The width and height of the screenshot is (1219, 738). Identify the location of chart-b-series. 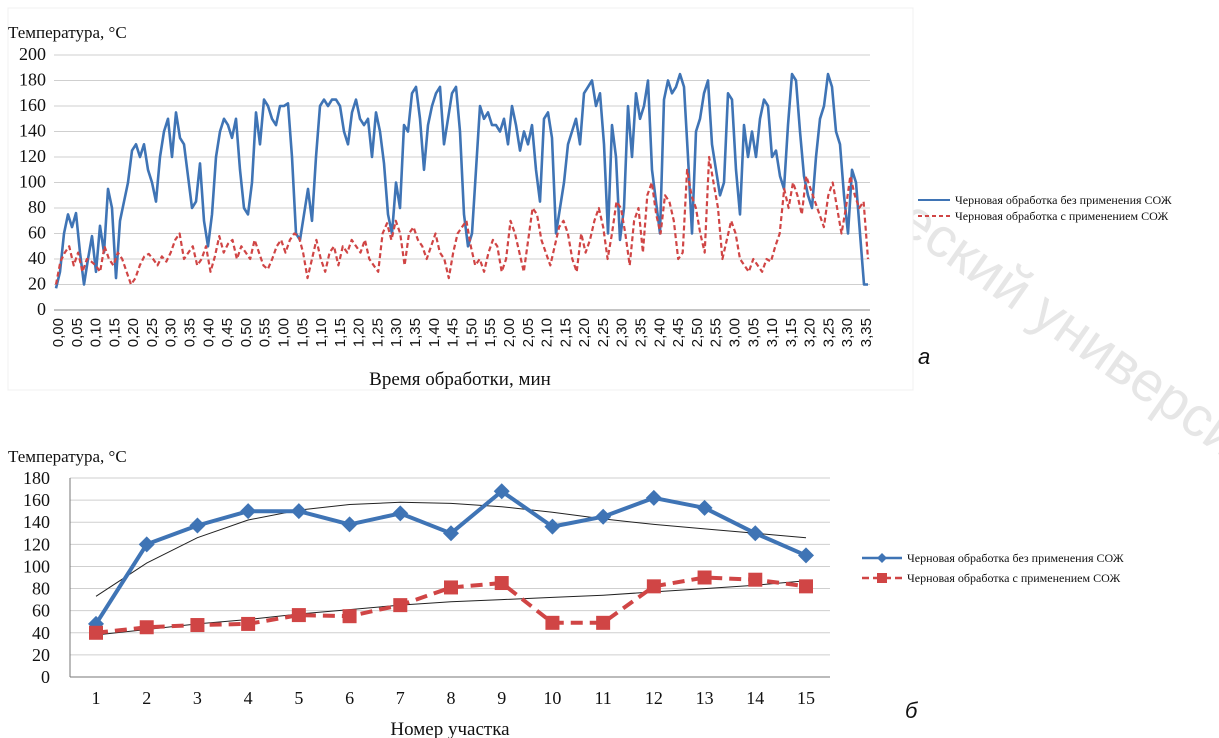
(451, 561).